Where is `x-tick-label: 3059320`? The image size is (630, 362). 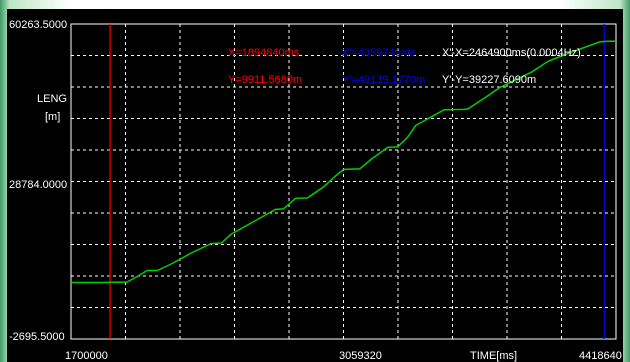
x-tick-label: 3059320 is located at coordinates (360, 356).